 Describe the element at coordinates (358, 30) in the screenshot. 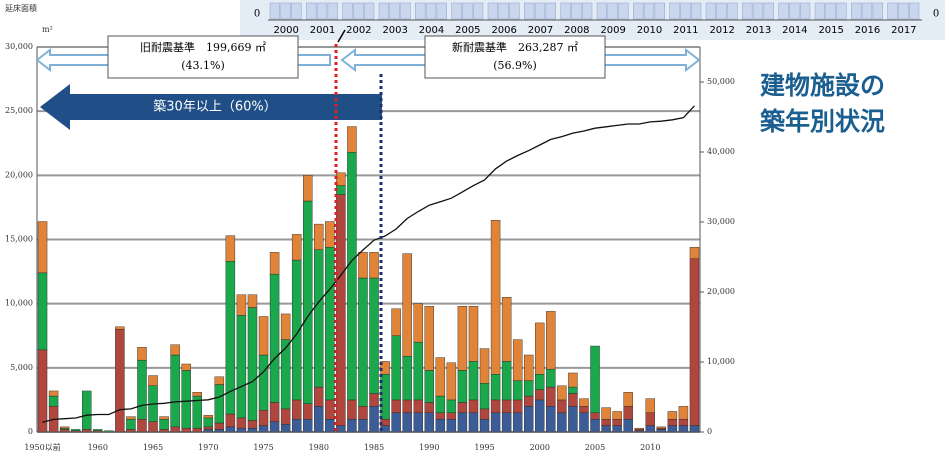

I see `inset-tick-label: 2002` at that location.